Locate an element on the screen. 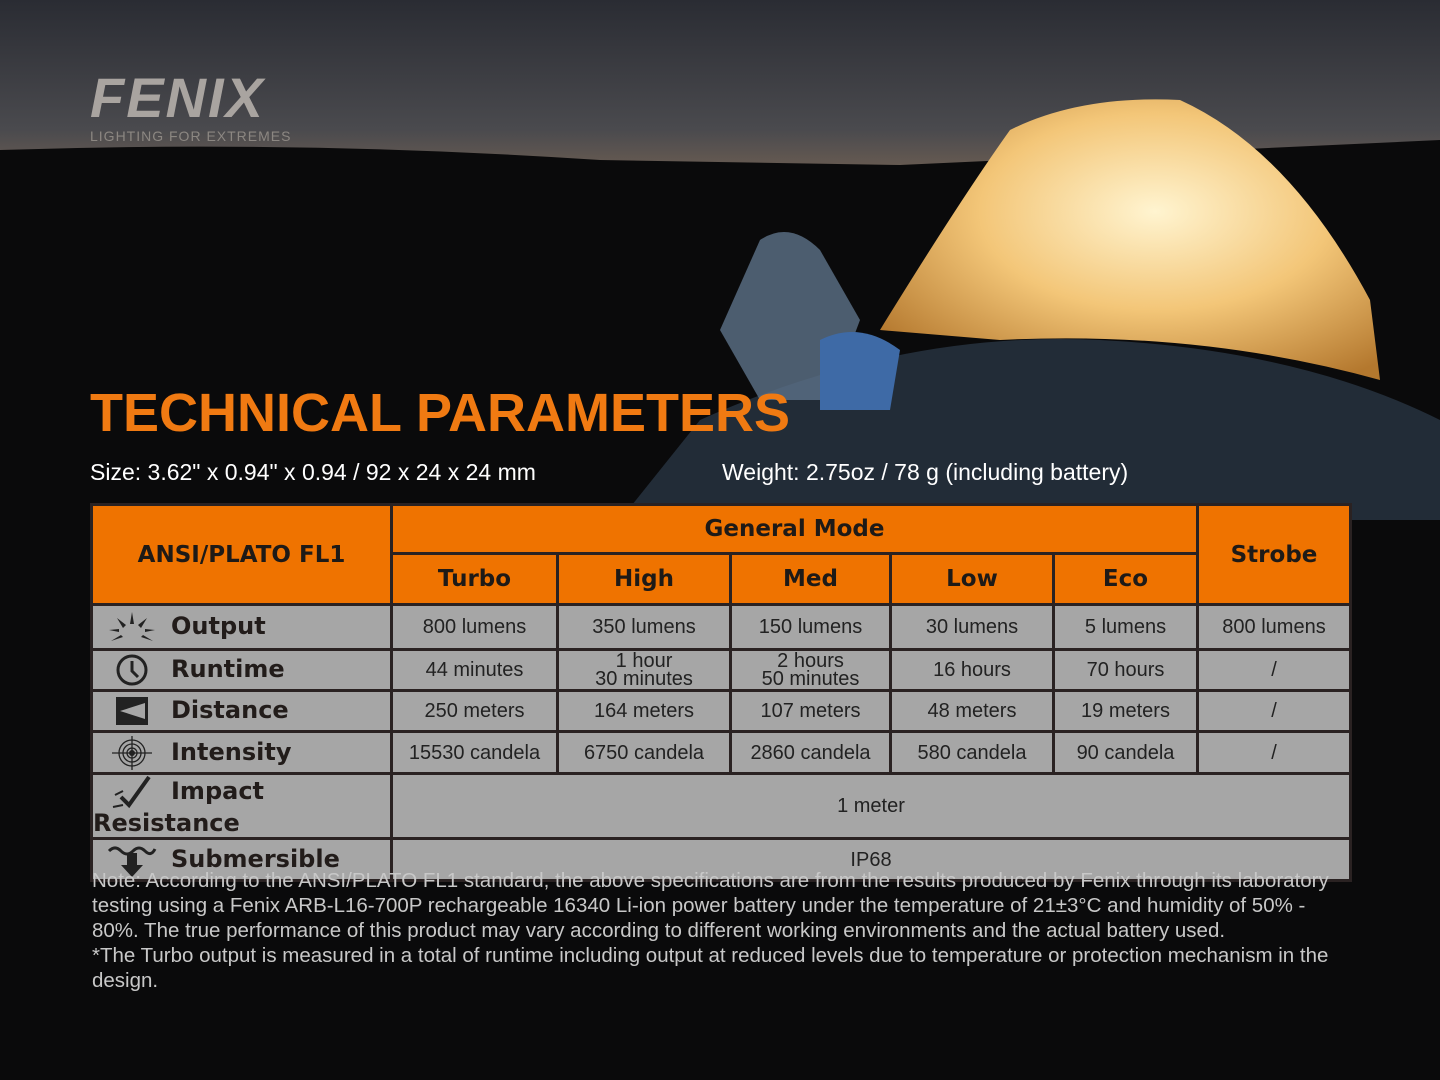 This screenshot has width=1440, height=1080. backpack is located at coordinates (860, 371).